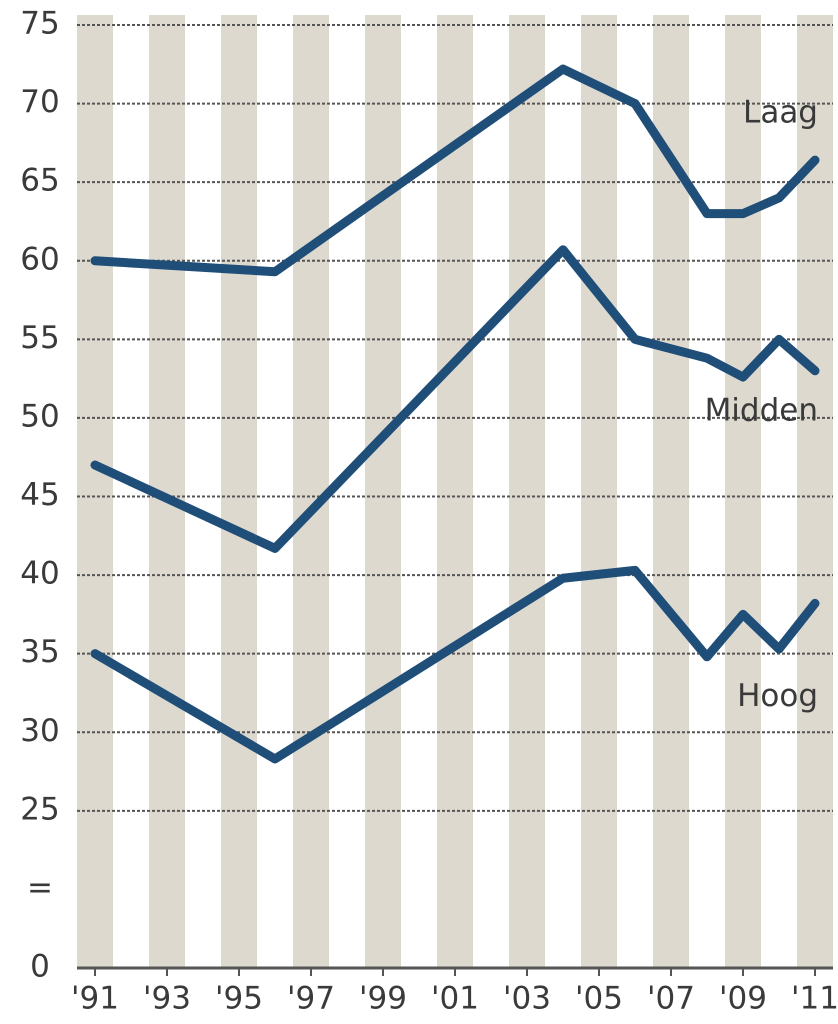  Describe the element at coordinates (383, 999) in the screenshot. I see `x-tick-label: '99` at that location.